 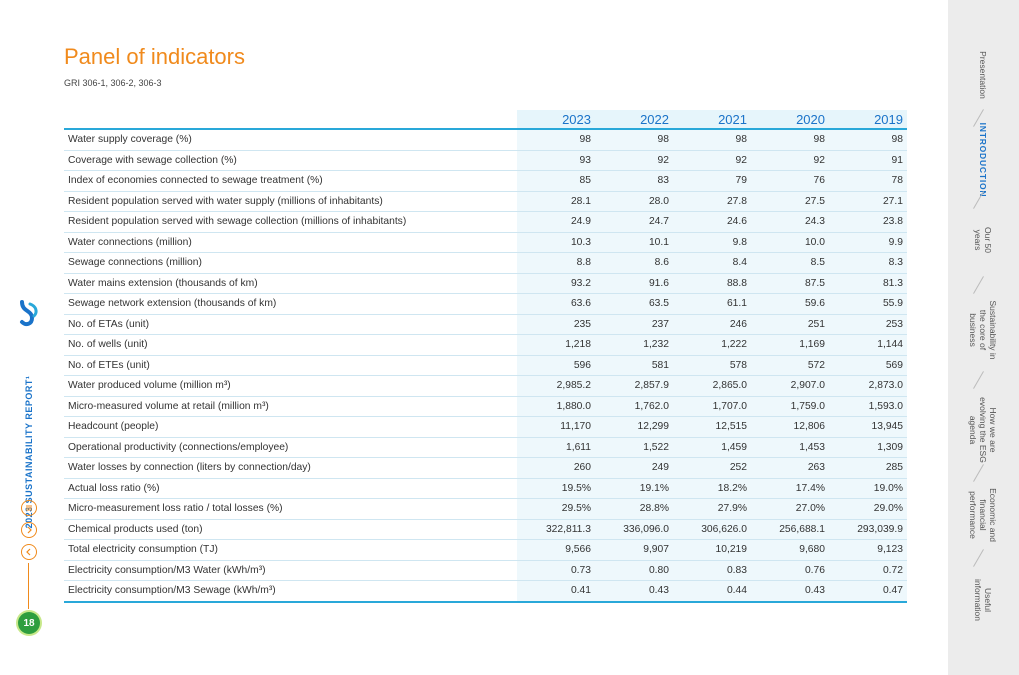 What do you see at coordinates (556, 222) in the screenshot?
I see `indicator-value: 24.9` at bounding box center [556, 222].